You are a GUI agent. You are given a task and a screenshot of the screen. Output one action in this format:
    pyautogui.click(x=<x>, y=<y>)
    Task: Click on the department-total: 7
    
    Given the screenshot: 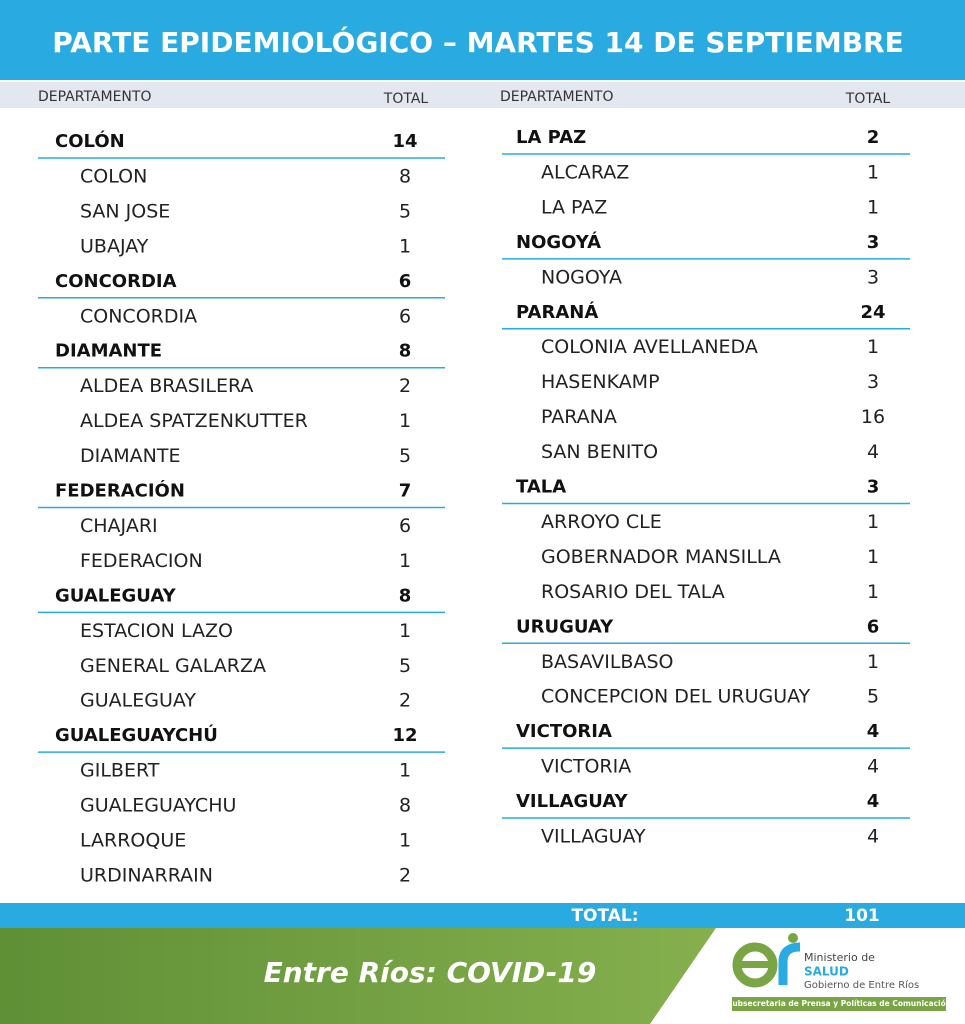 What is the action you would take?
    pyautogui.click(x=405, y=491)
    